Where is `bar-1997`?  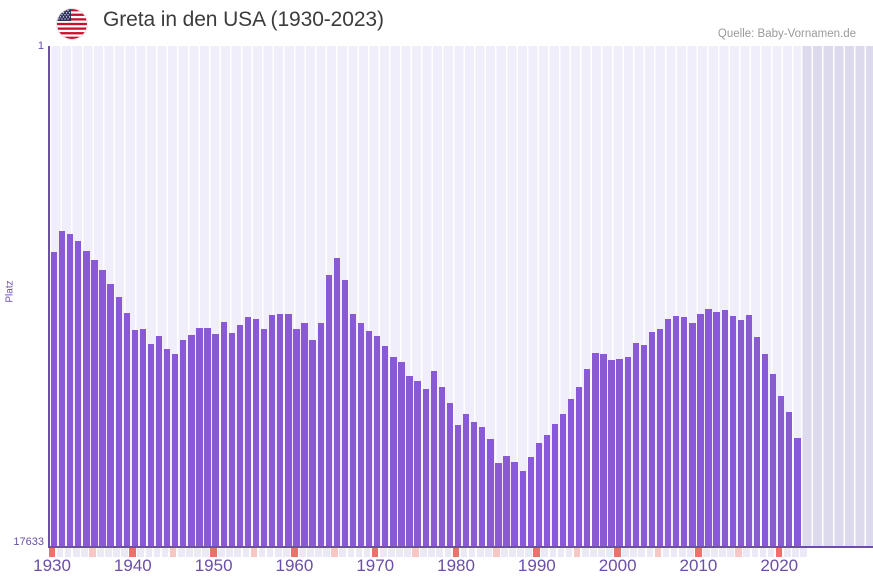 bar-1997 is located at coordinates (595, 449).